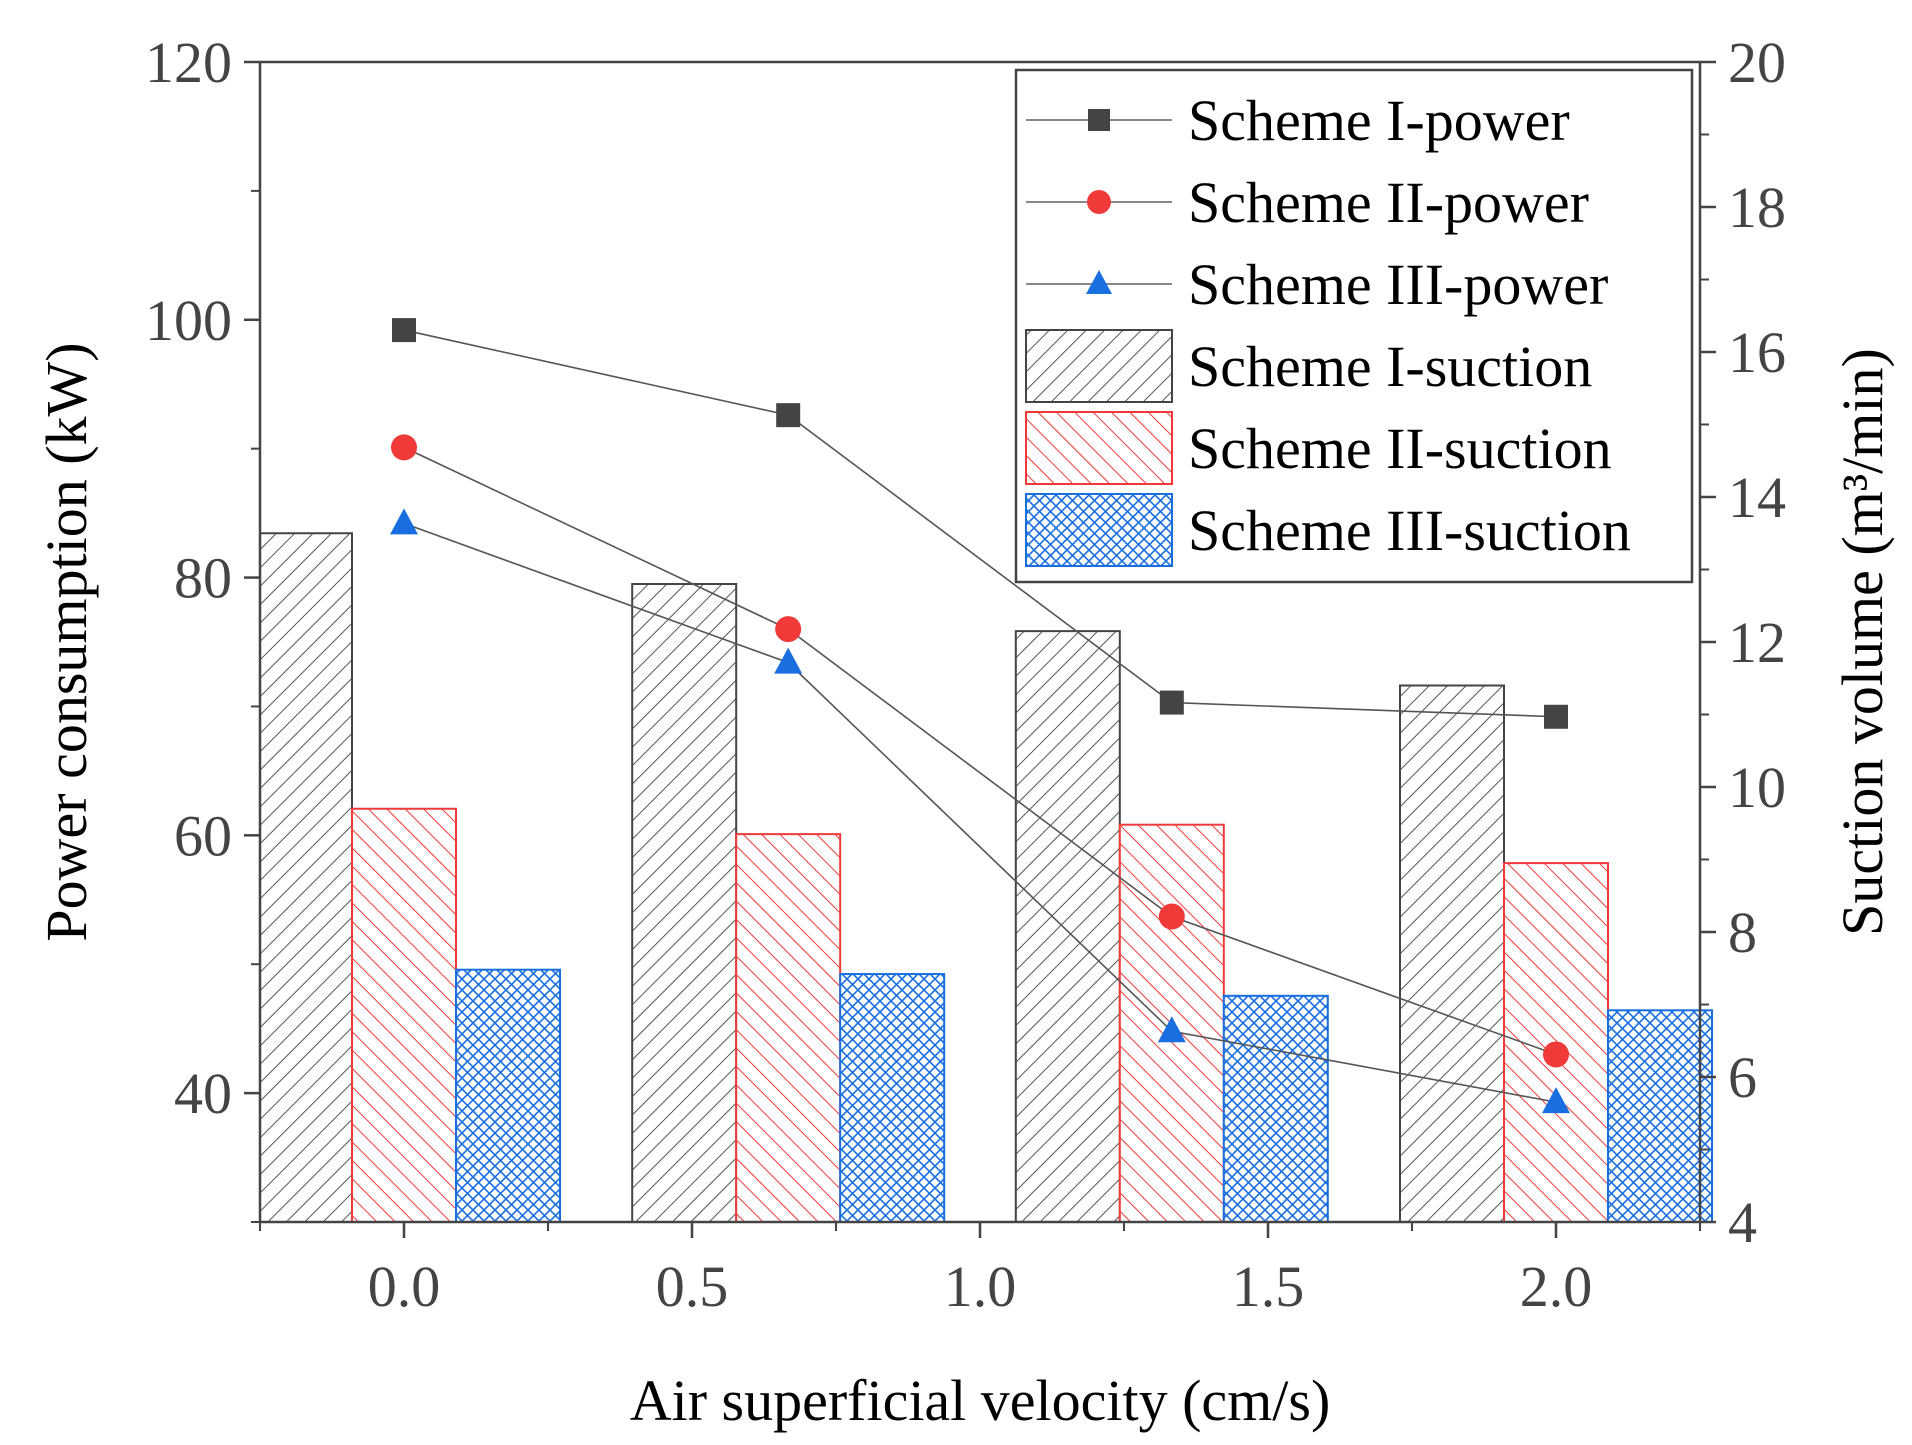 This screenshot has width=1912, height=1445. Describe the element at coordinates (1742, 1077) in the screenshot. I see `y-right-tick-label: 6` at that location.